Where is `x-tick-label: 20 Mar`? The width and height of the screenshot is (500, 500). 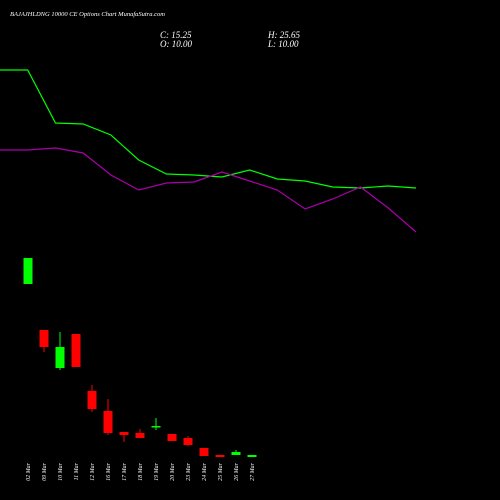 x-tick-label: 20 Mar is located at coordinates (173, 471).